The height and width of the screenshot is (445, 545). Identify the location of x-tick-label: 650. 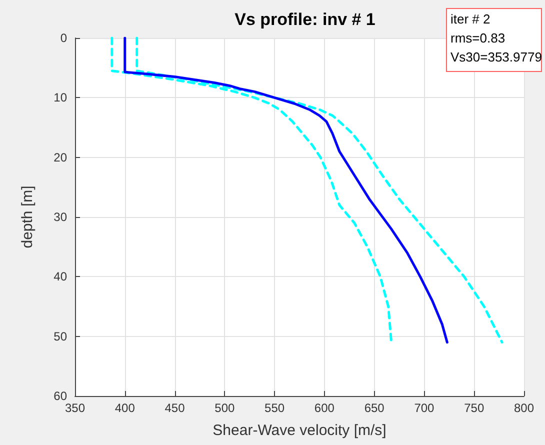
(374, 408).